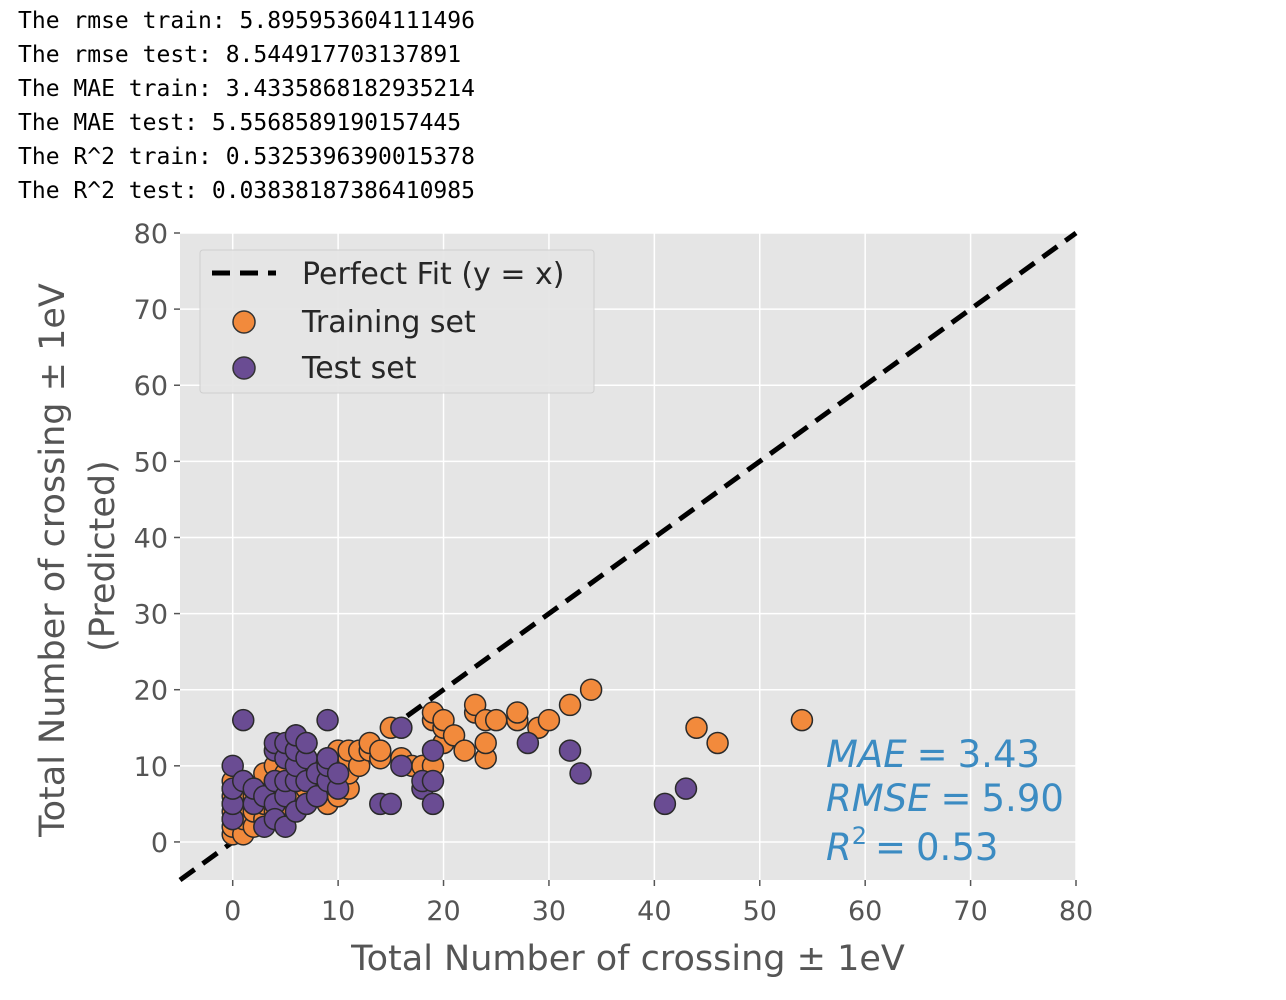  I want to click on legend-swatch-test, so click(244, 368).